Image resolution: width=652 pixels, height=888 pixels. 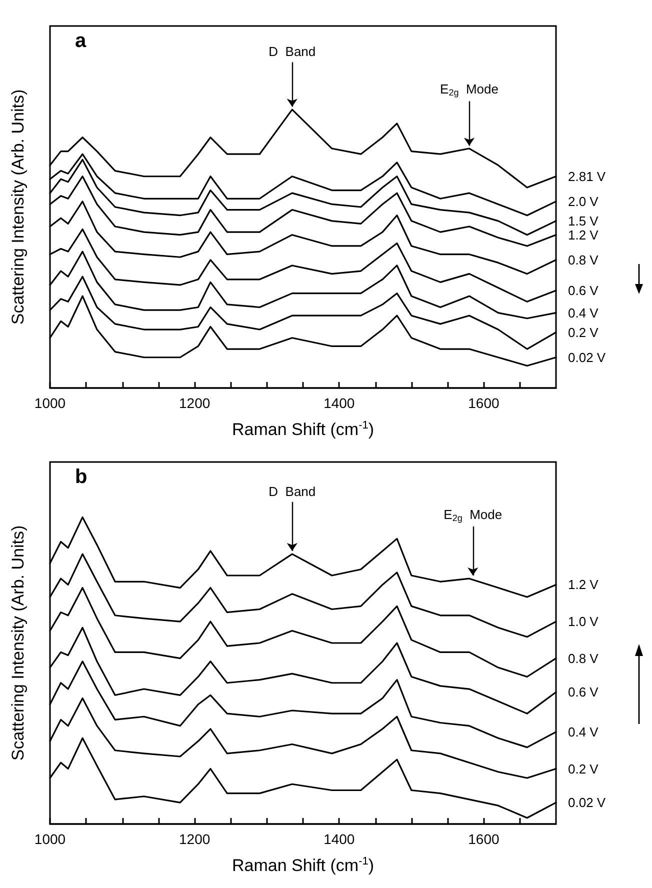 What do you see at coordinates (583, 622) in the screenshot?
I see `series-label: 1.0 V` at bounding box center [583, 622].